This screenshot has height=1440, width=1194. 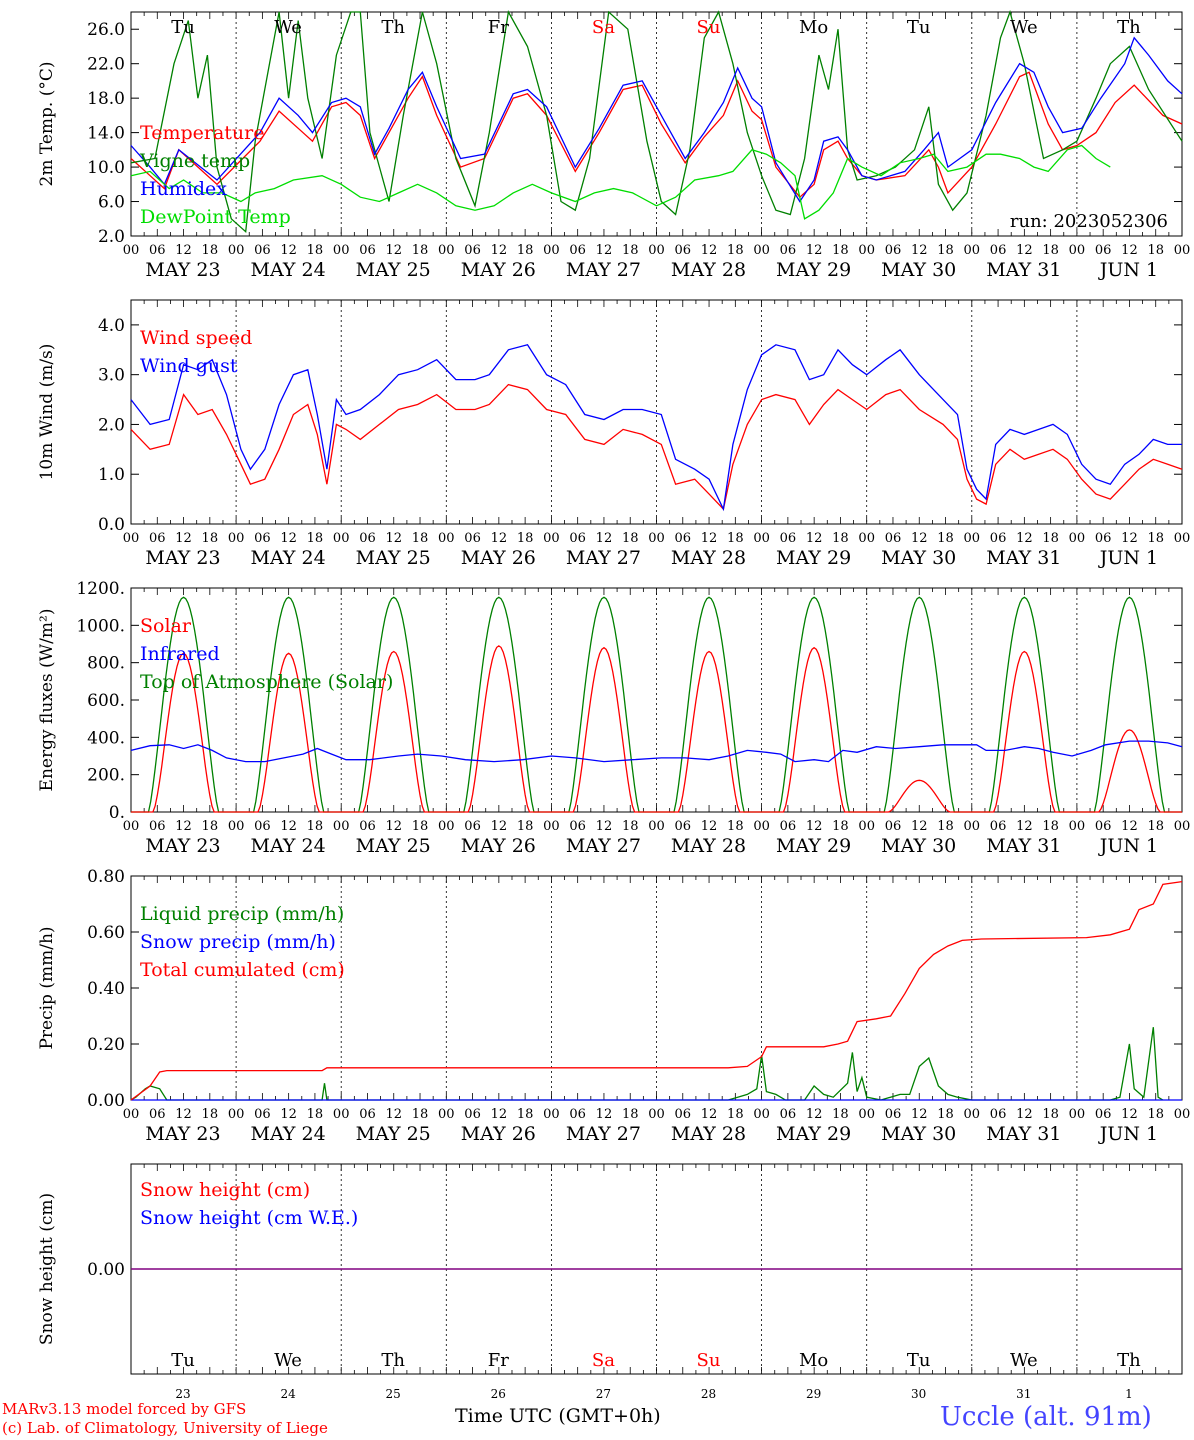 I want to click on weekday-label: Sa, so click(x=603, y=27).